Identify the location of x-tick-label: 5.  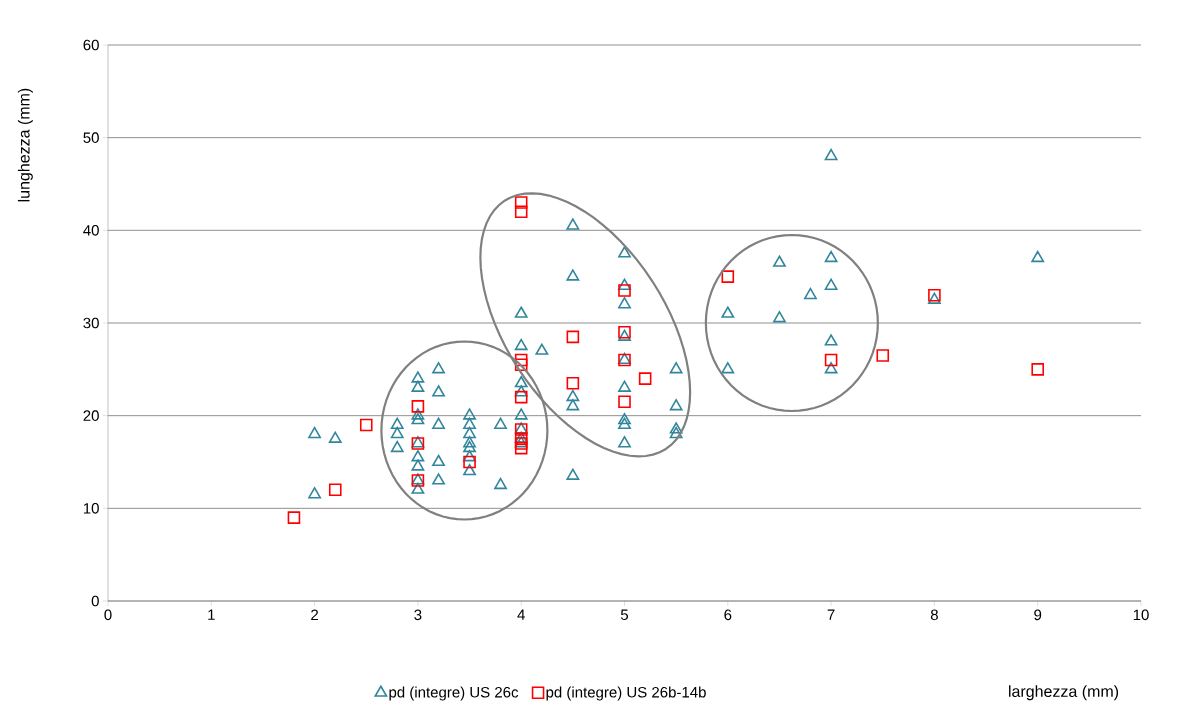
(624, 614).